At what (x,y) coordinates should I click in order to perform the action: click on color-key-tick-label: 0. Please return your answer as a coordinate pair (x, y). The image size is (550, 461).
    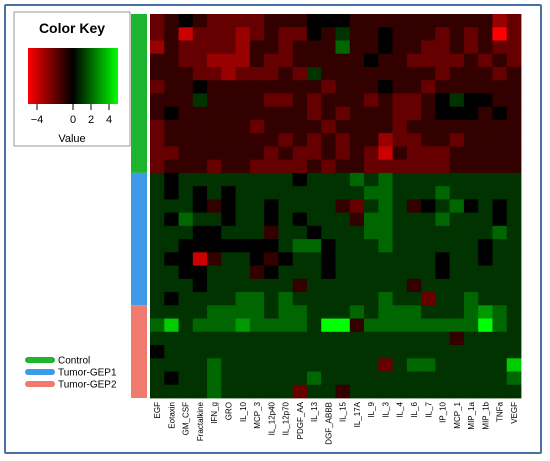
    Looking at the image, I should click on (73, 120).